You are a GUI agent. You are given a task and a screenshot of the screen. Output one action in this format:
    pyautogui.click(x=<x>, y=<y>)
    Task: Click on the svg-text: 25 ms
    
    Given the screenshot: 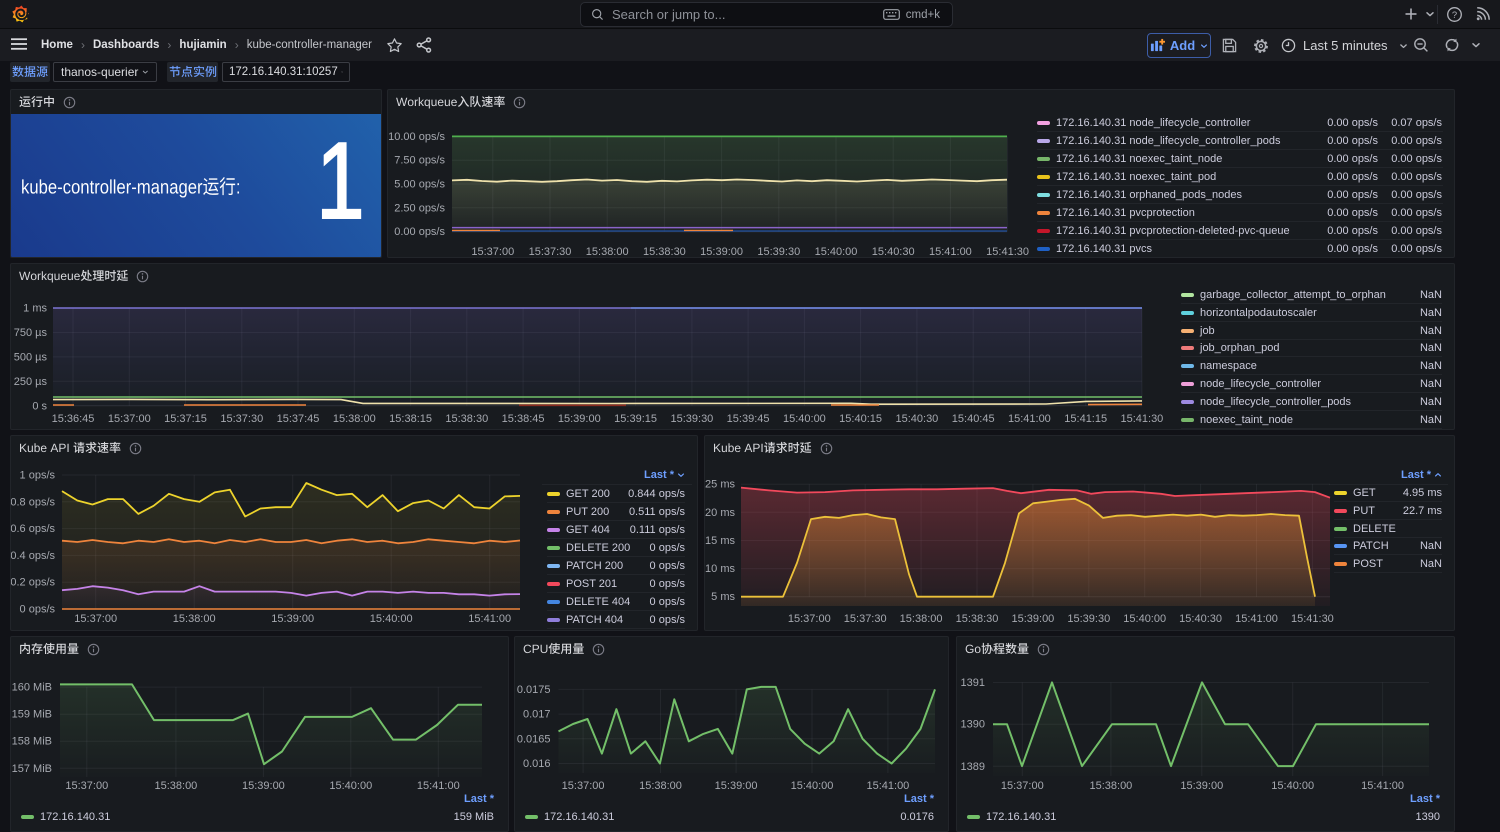 What is the action you would take?
    pyautogui.click(x=720, y=485)
    